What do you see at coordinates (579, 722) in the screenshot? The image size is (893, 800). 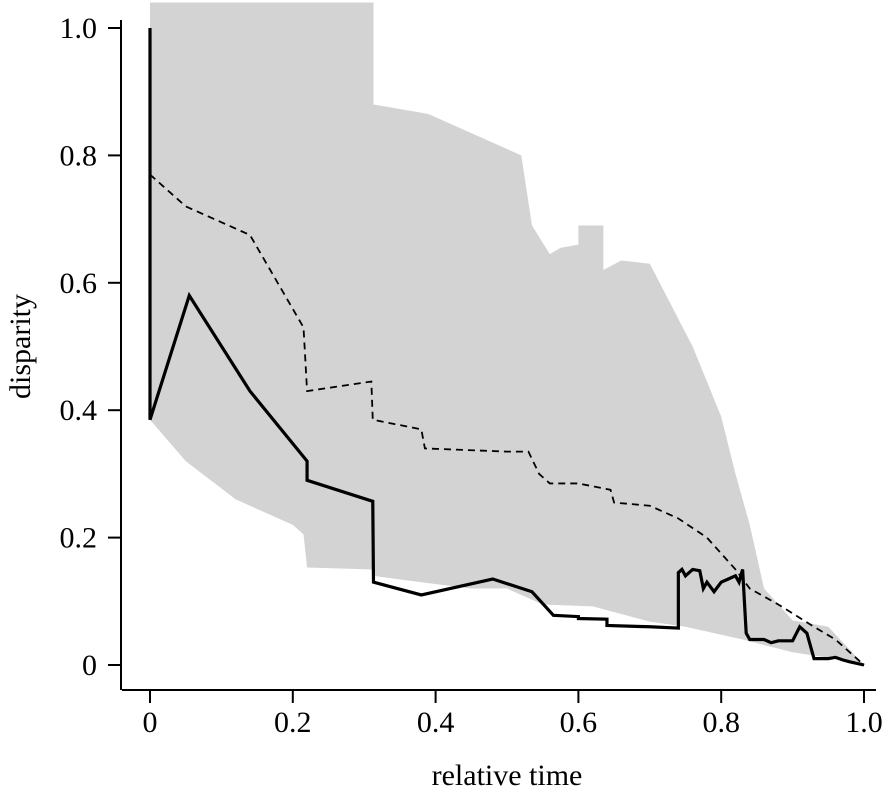 I see `x-tick-label: 0.6` at bounding box center [579, 722].